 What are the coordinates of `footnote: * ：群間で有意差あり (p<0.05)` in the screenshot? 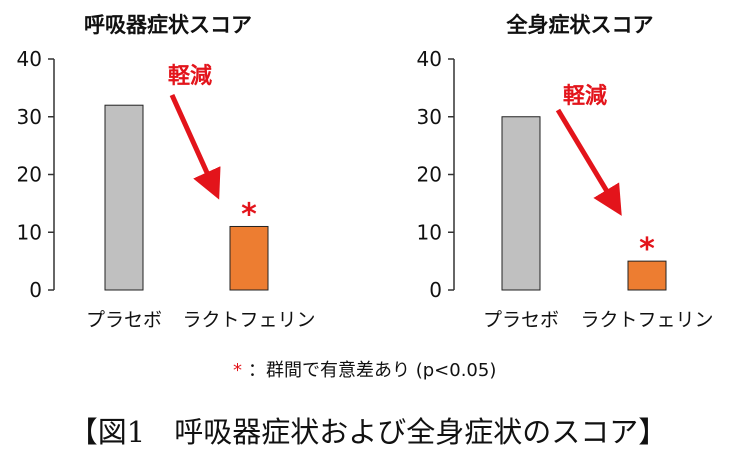 It's located at (364, 370).